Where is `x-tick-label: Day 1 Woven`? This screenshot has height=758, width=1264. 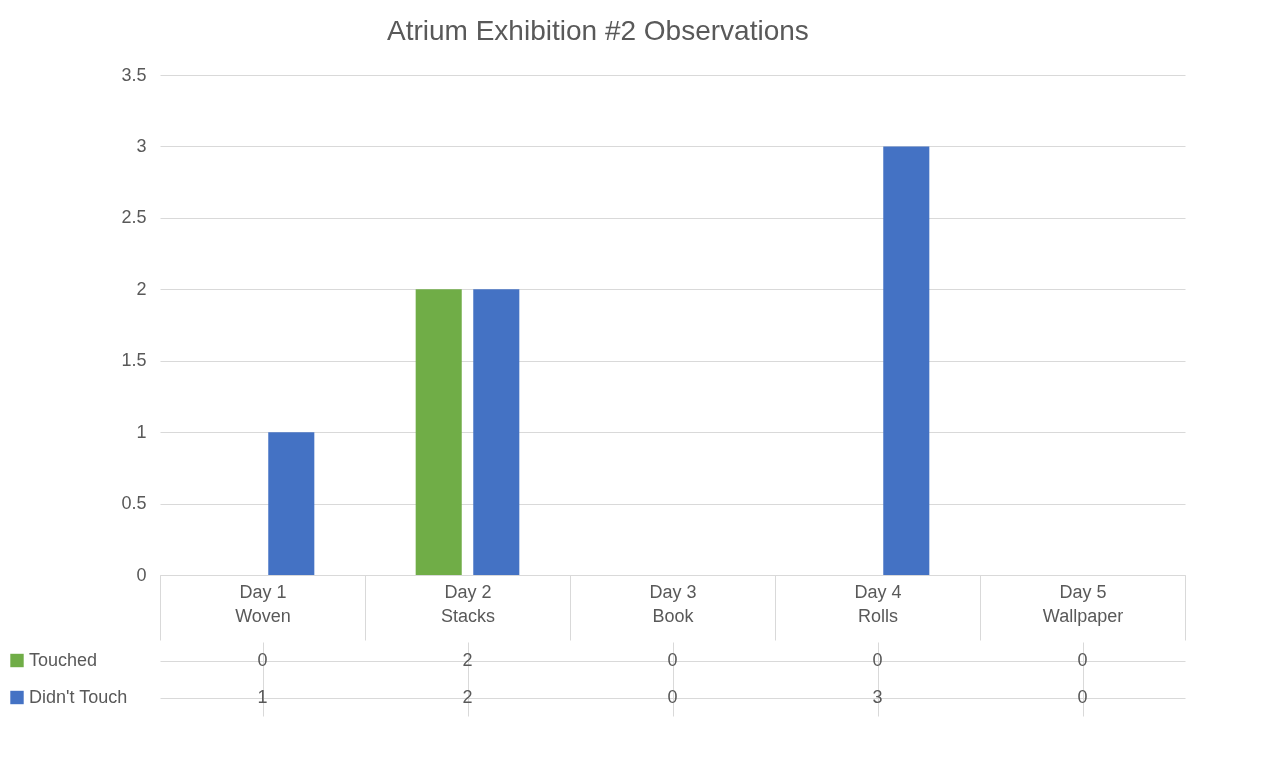 x-tick-label: Day 1 Woven is located at coordinates (263, 603).